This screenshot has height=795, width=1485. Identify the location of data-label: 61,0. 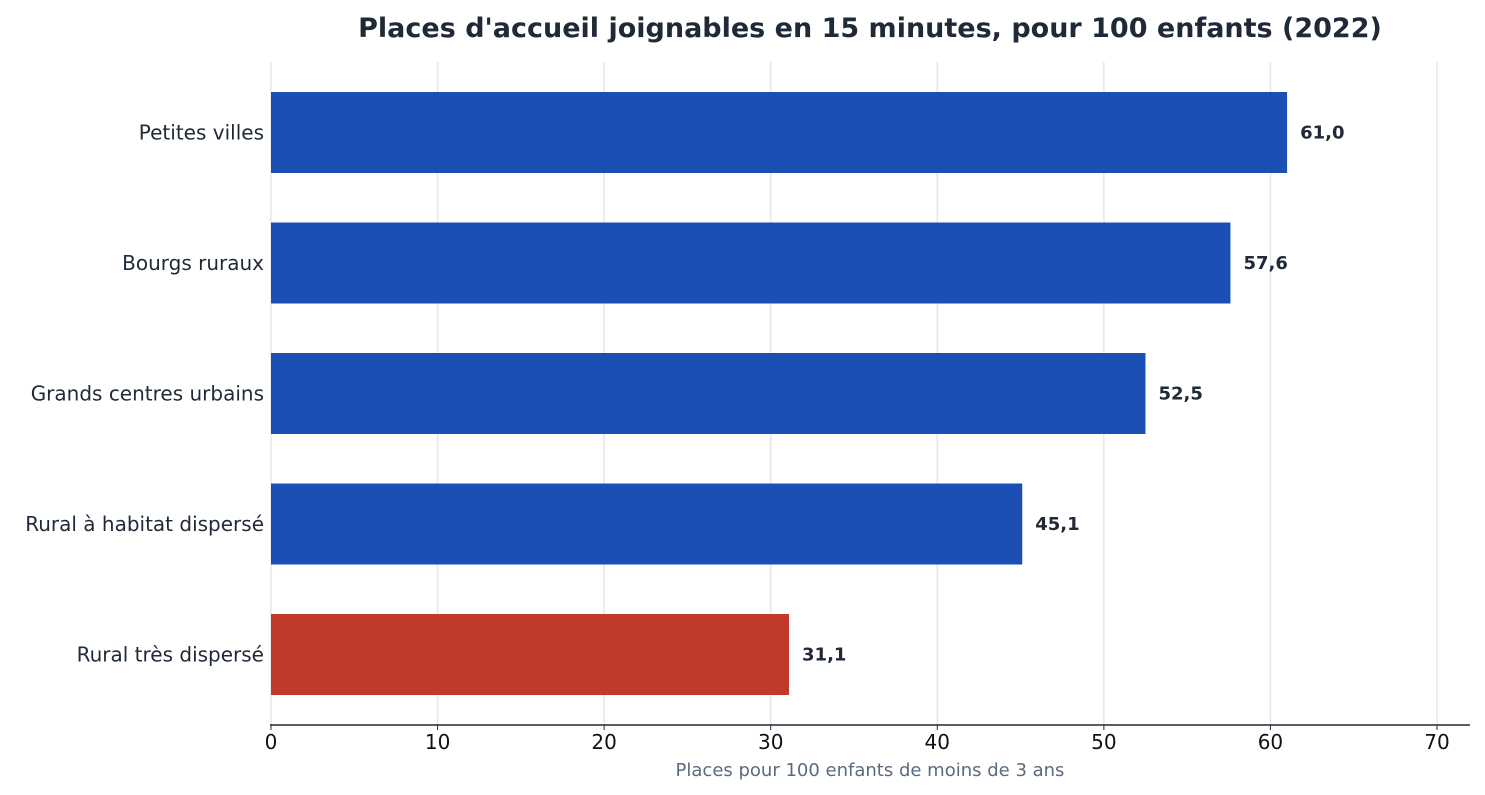
(1322, 133).